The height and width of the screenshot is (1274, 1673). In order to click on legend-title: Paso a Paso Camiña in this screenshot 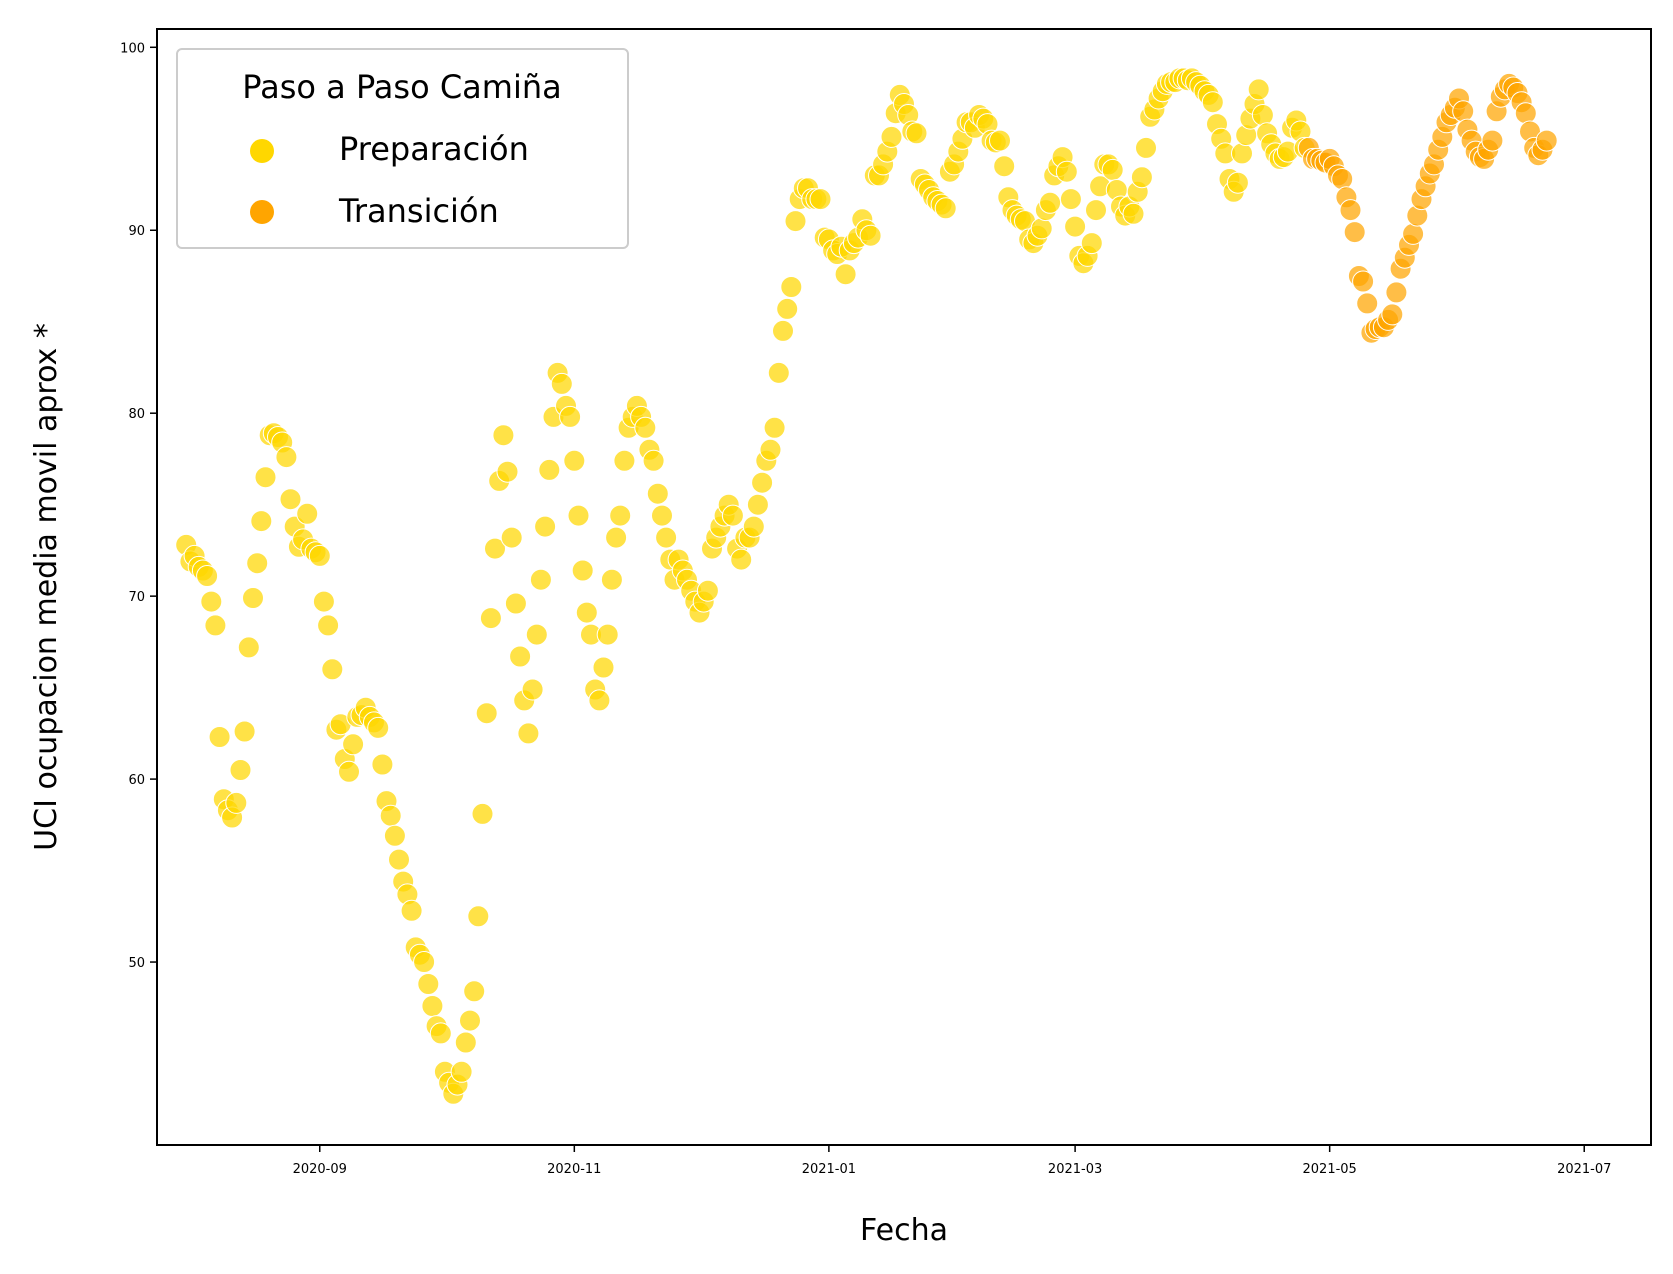, I will do `click(401, 87)`.